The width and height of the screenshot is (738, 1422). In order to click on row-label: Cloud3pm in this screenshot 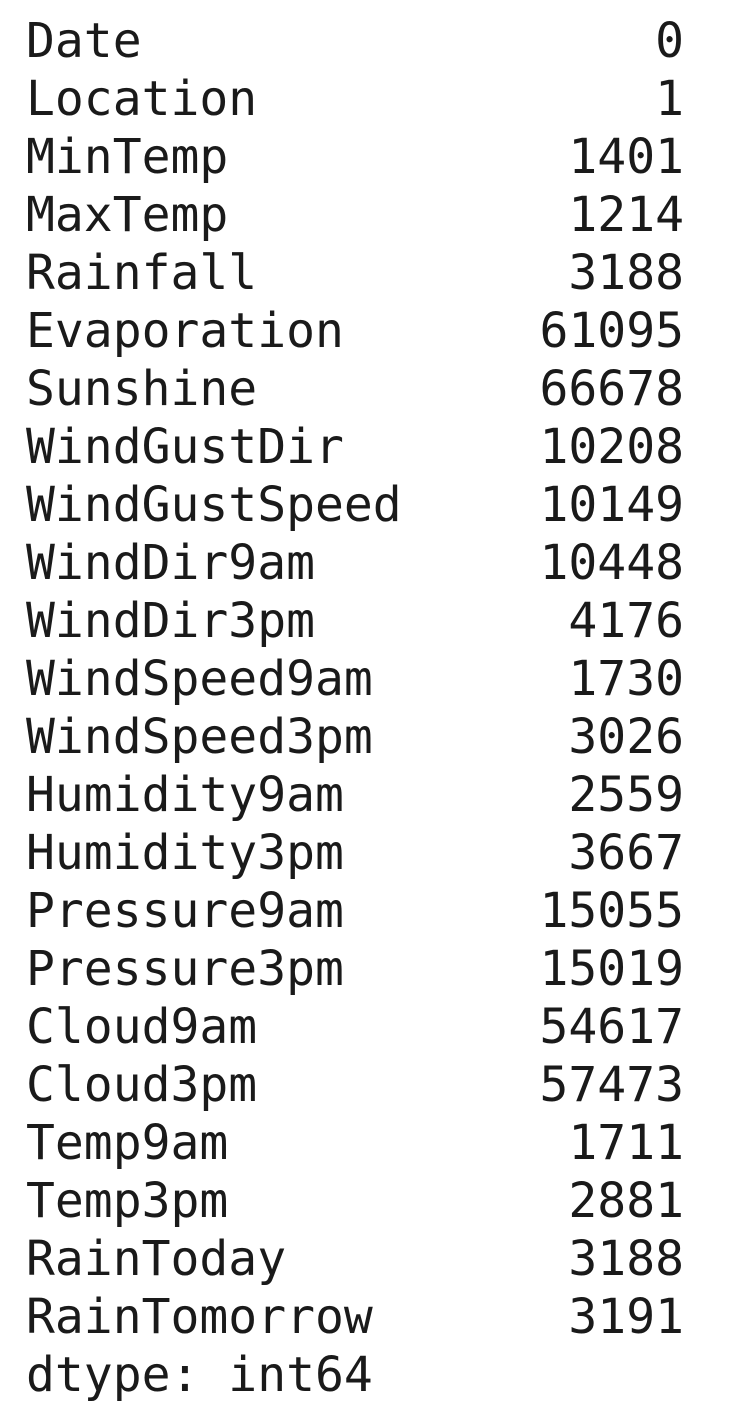, I will do `click(142, 1085)`.